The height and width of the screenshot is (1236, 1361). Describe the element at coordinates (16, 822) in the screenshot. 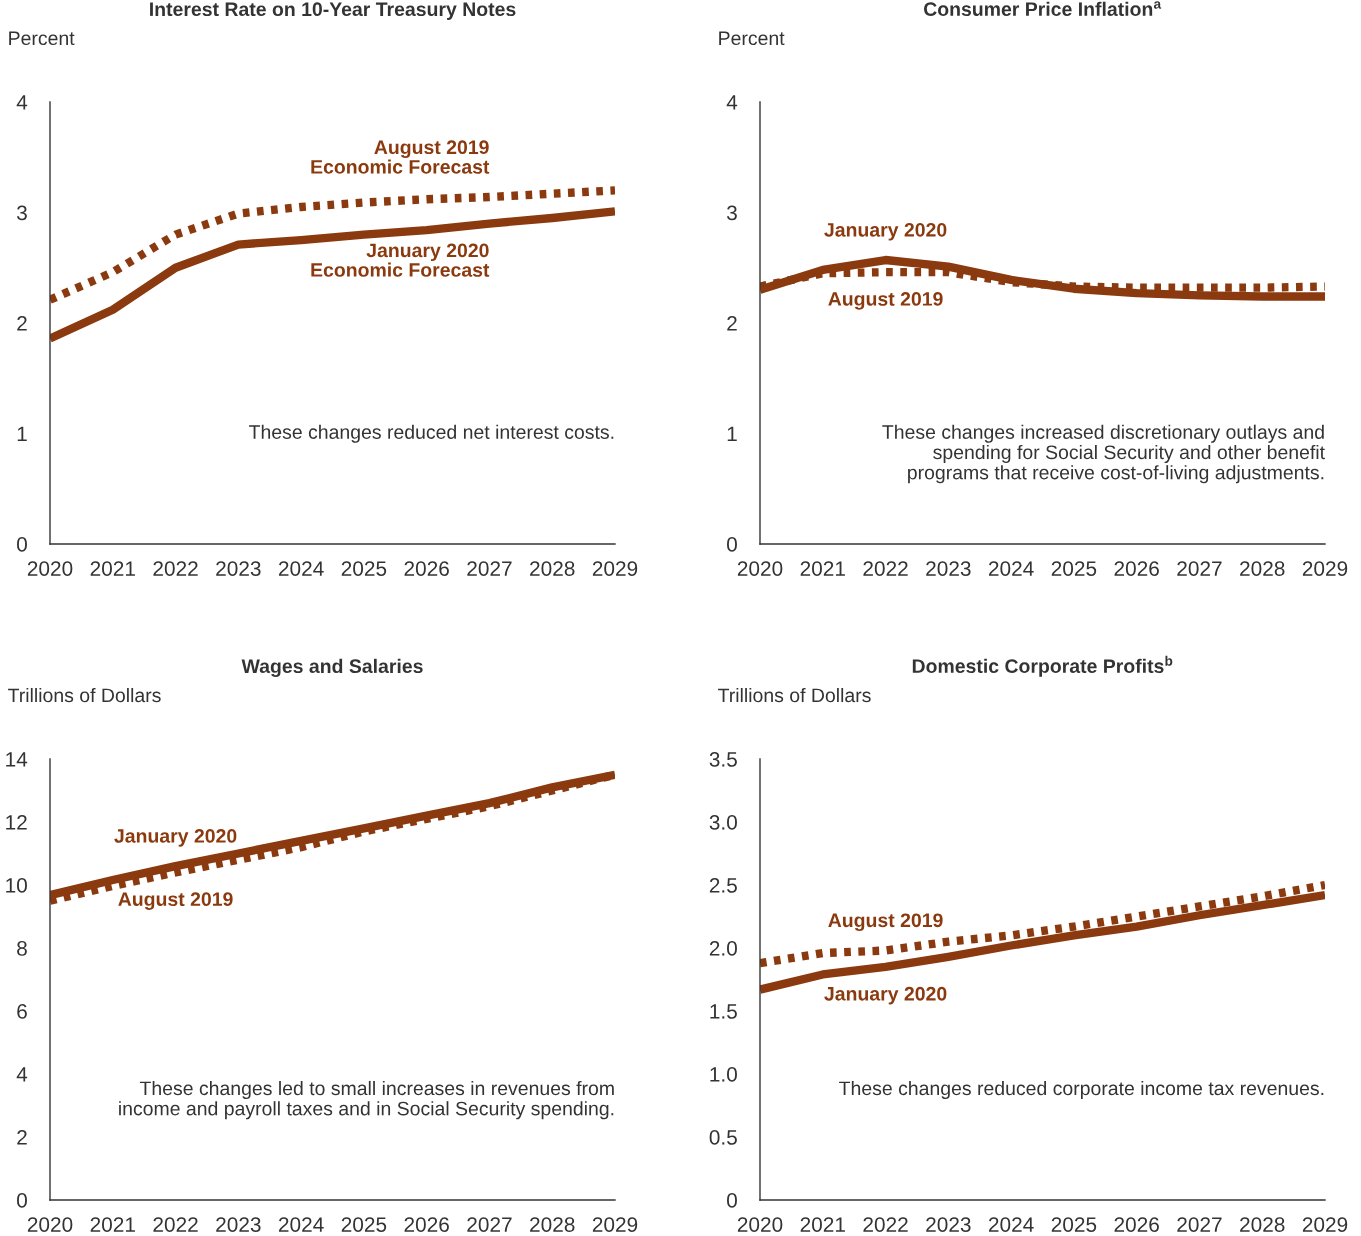

I see `y-tick-label: 12` at that location.